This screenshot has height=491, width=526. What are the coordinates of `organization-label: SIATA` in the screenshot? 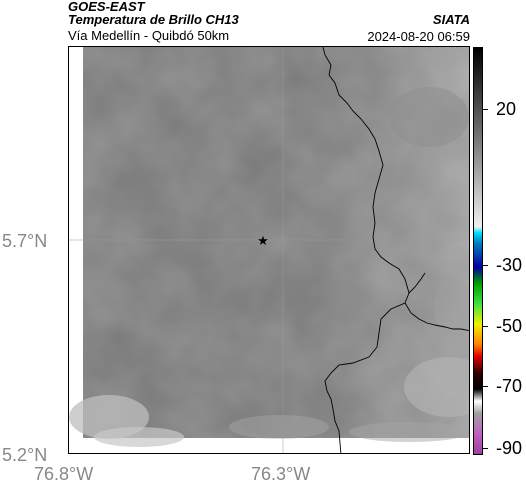 It's located at (451, 19).